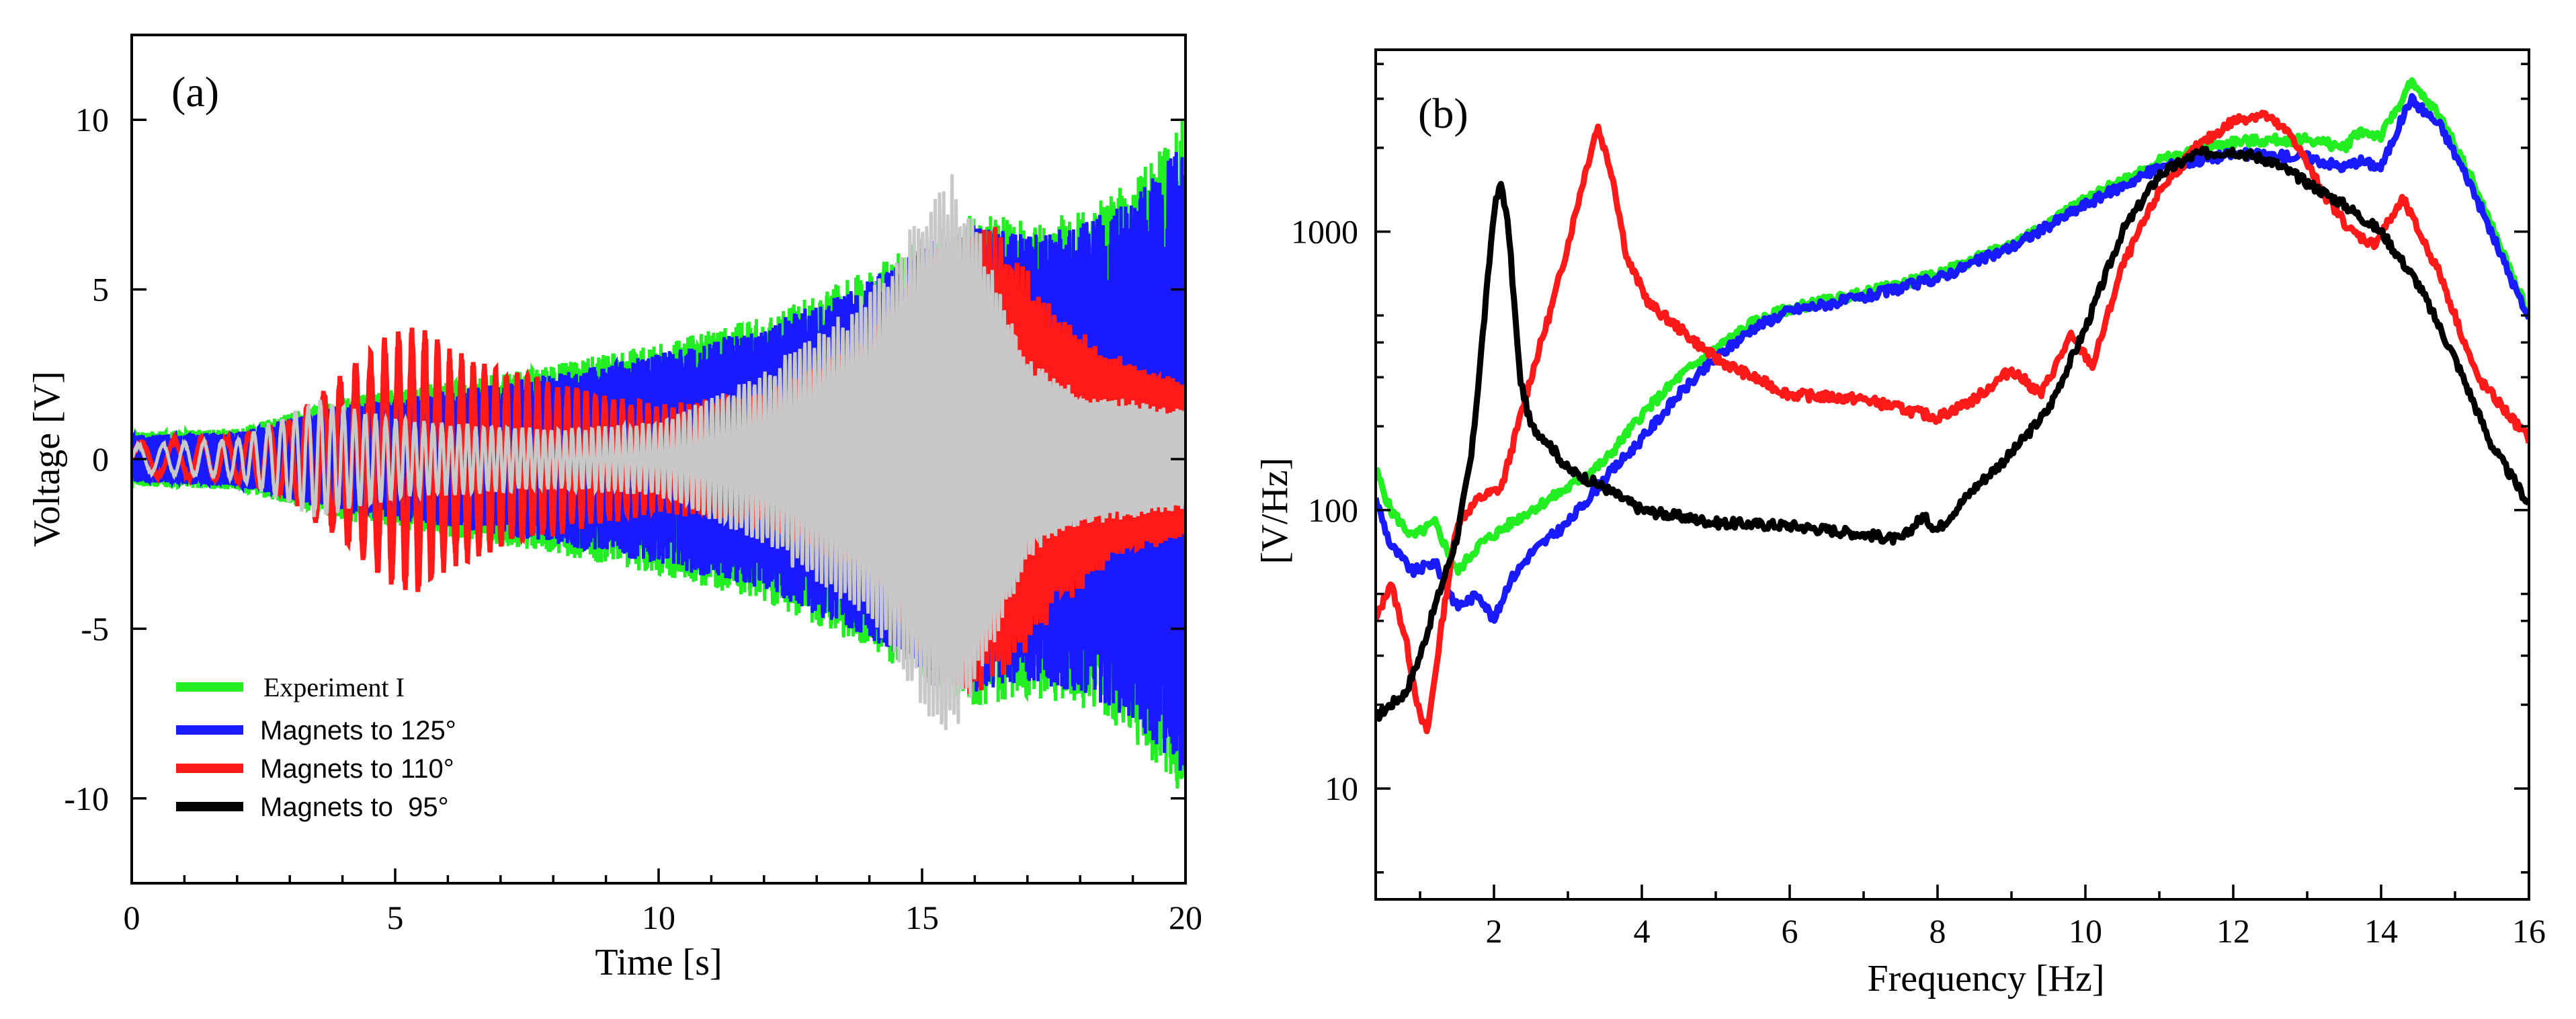  Describe the element at coordinates (2381, 931) in the screenshot. I see `panel-b-xtick-label: 14` at that location.